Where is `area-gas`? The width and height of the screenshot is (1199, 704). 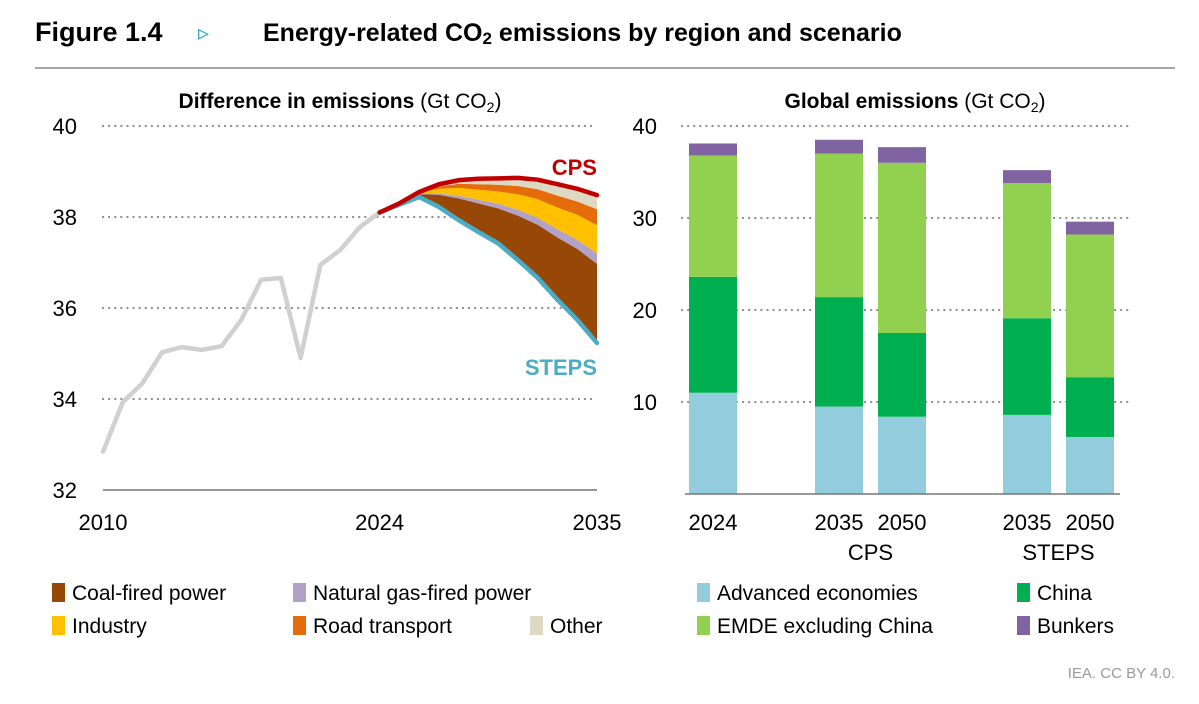
area-gas is located at coordinates (488, 228).